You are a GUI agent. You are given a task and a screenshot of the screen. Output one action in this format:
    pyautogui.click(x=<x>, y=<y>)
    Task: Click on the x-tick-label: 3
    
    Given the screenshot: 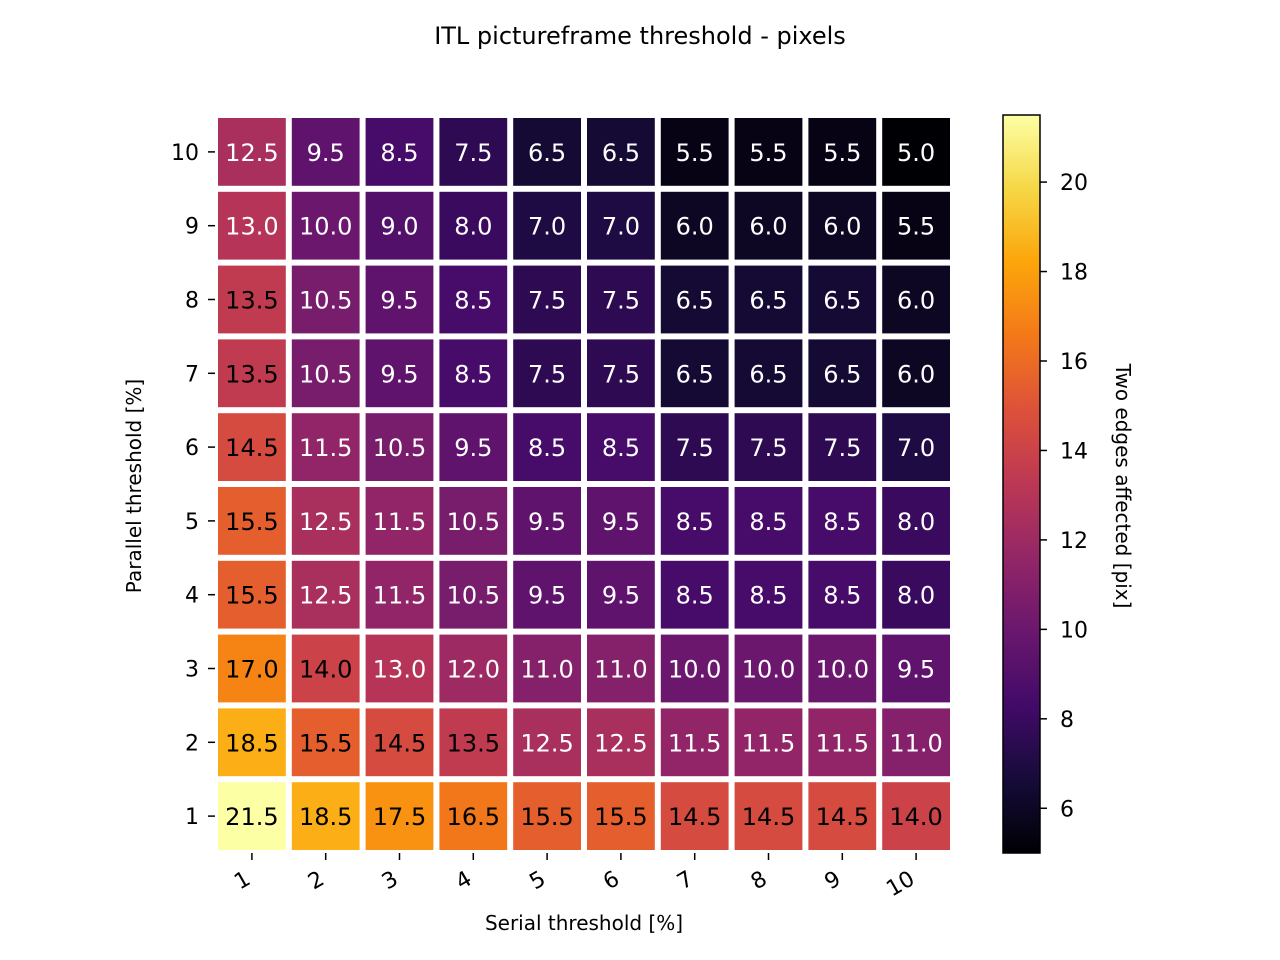 What is the action you would take?
    pyautogui.click(x=390, y=881)
    